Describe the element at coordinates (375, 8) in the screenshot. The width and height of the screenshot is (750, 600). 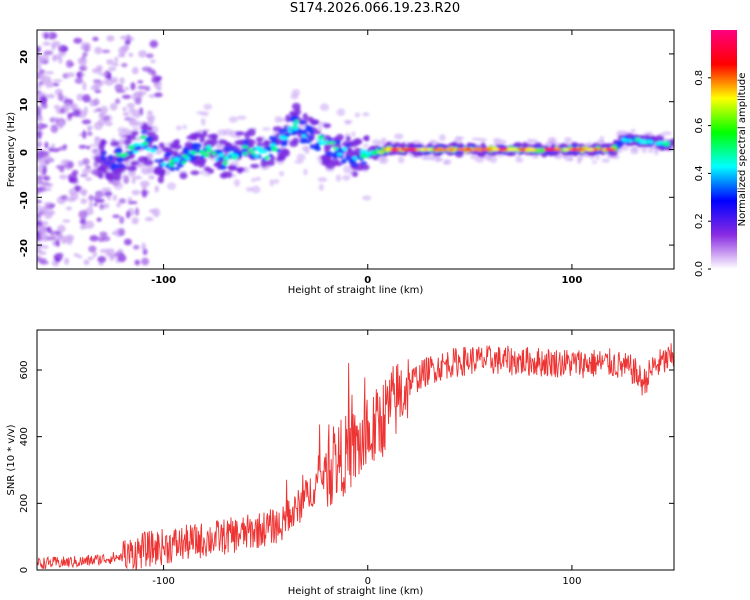
I see `chart-title: S174.2026.066.19.23.R20` at that location.